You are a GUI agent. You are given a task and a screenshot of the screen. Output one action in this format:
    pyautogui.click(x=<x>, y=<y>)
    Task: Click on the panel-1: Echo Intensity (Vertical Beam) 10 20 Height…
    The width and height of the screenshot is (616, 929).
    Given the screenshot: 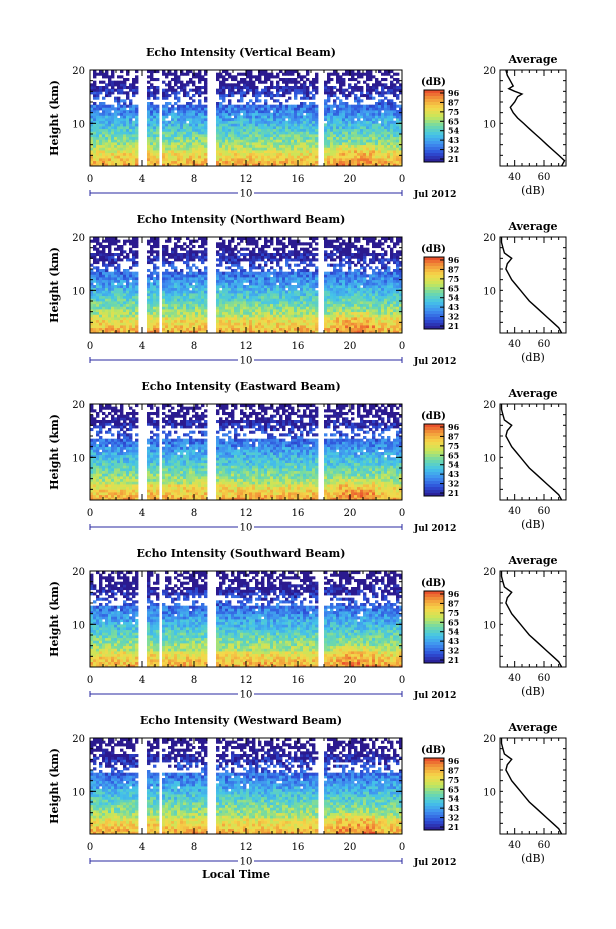 What is the action you would take?
    pyautogui.click(x=307, y=123)
    